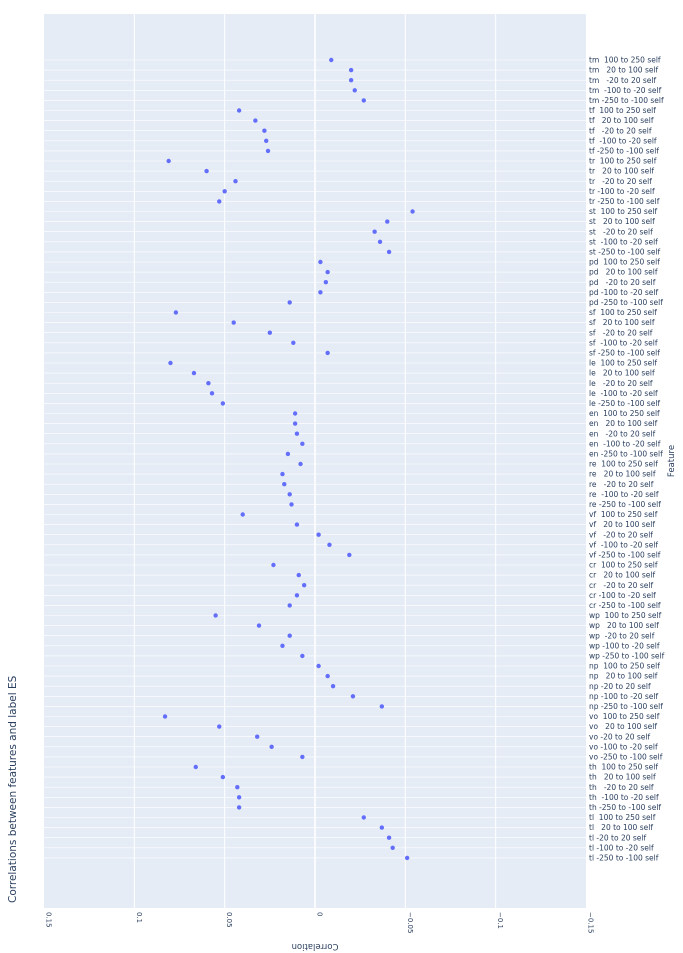 The height and width of the screenshot is (953, 683). What do you see at coordinates (624, 262) in the screenshot?
I see `feature-tick-label: pd 100 to 250 self` at bounding box center [624, 262].